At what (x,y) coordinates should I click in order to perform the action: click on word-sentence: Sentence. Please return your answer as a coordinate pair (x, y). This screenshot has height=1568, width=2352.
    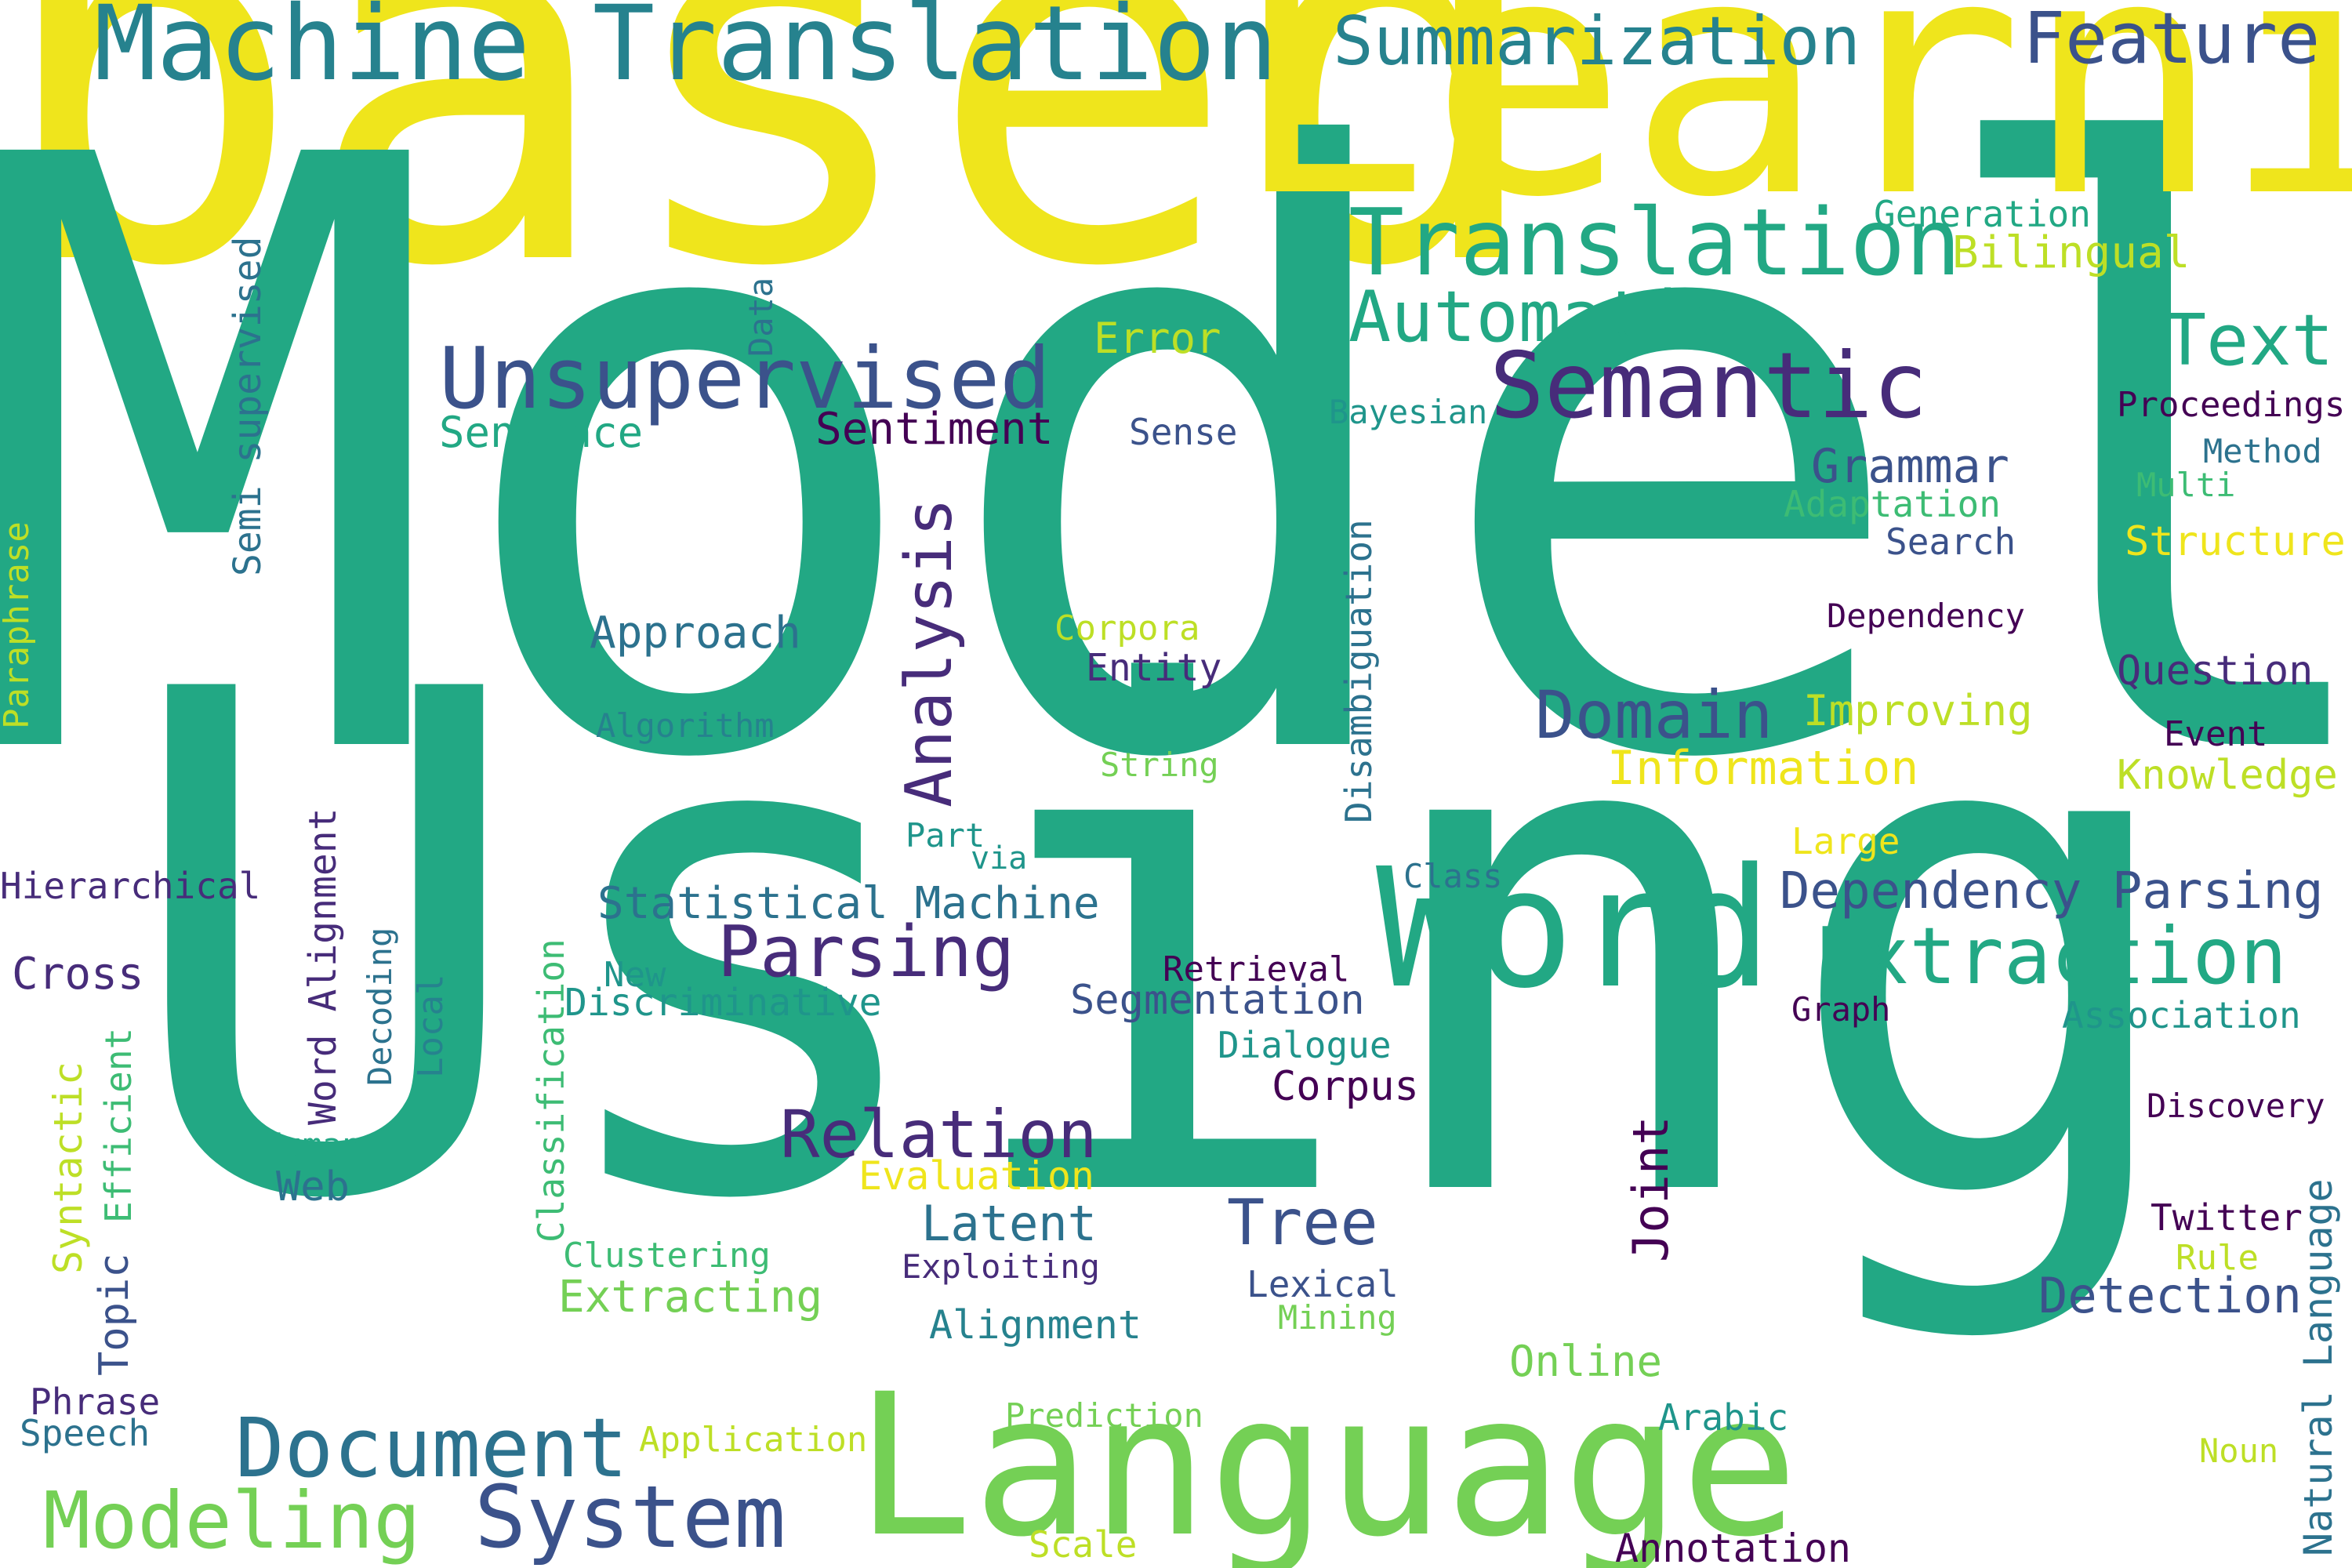
    Looking at the image, I should click on (541, 433).